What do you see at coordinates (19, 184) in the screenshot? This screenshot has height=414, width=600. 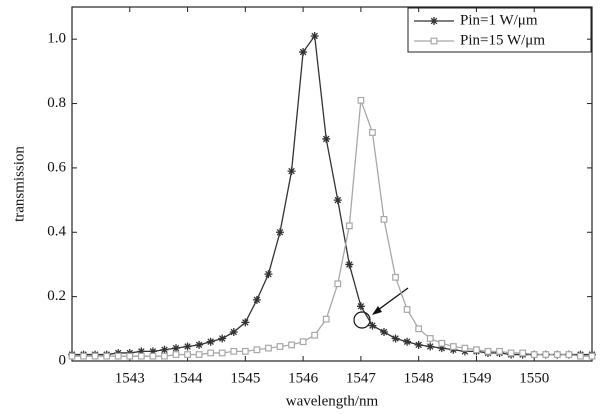 I see `y-axis-label: transmission` at bounding box center [19, 184].